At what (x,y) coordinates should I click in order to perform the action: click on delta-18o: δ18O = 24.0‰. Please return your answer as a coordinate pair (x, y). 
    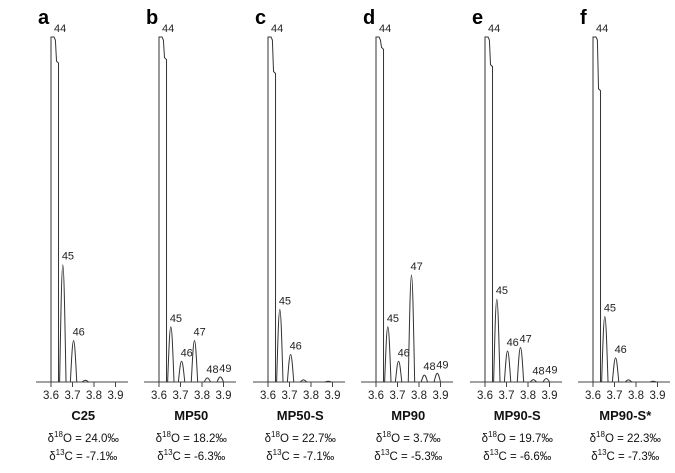
    Looking at the image, I should click on (84, 437).